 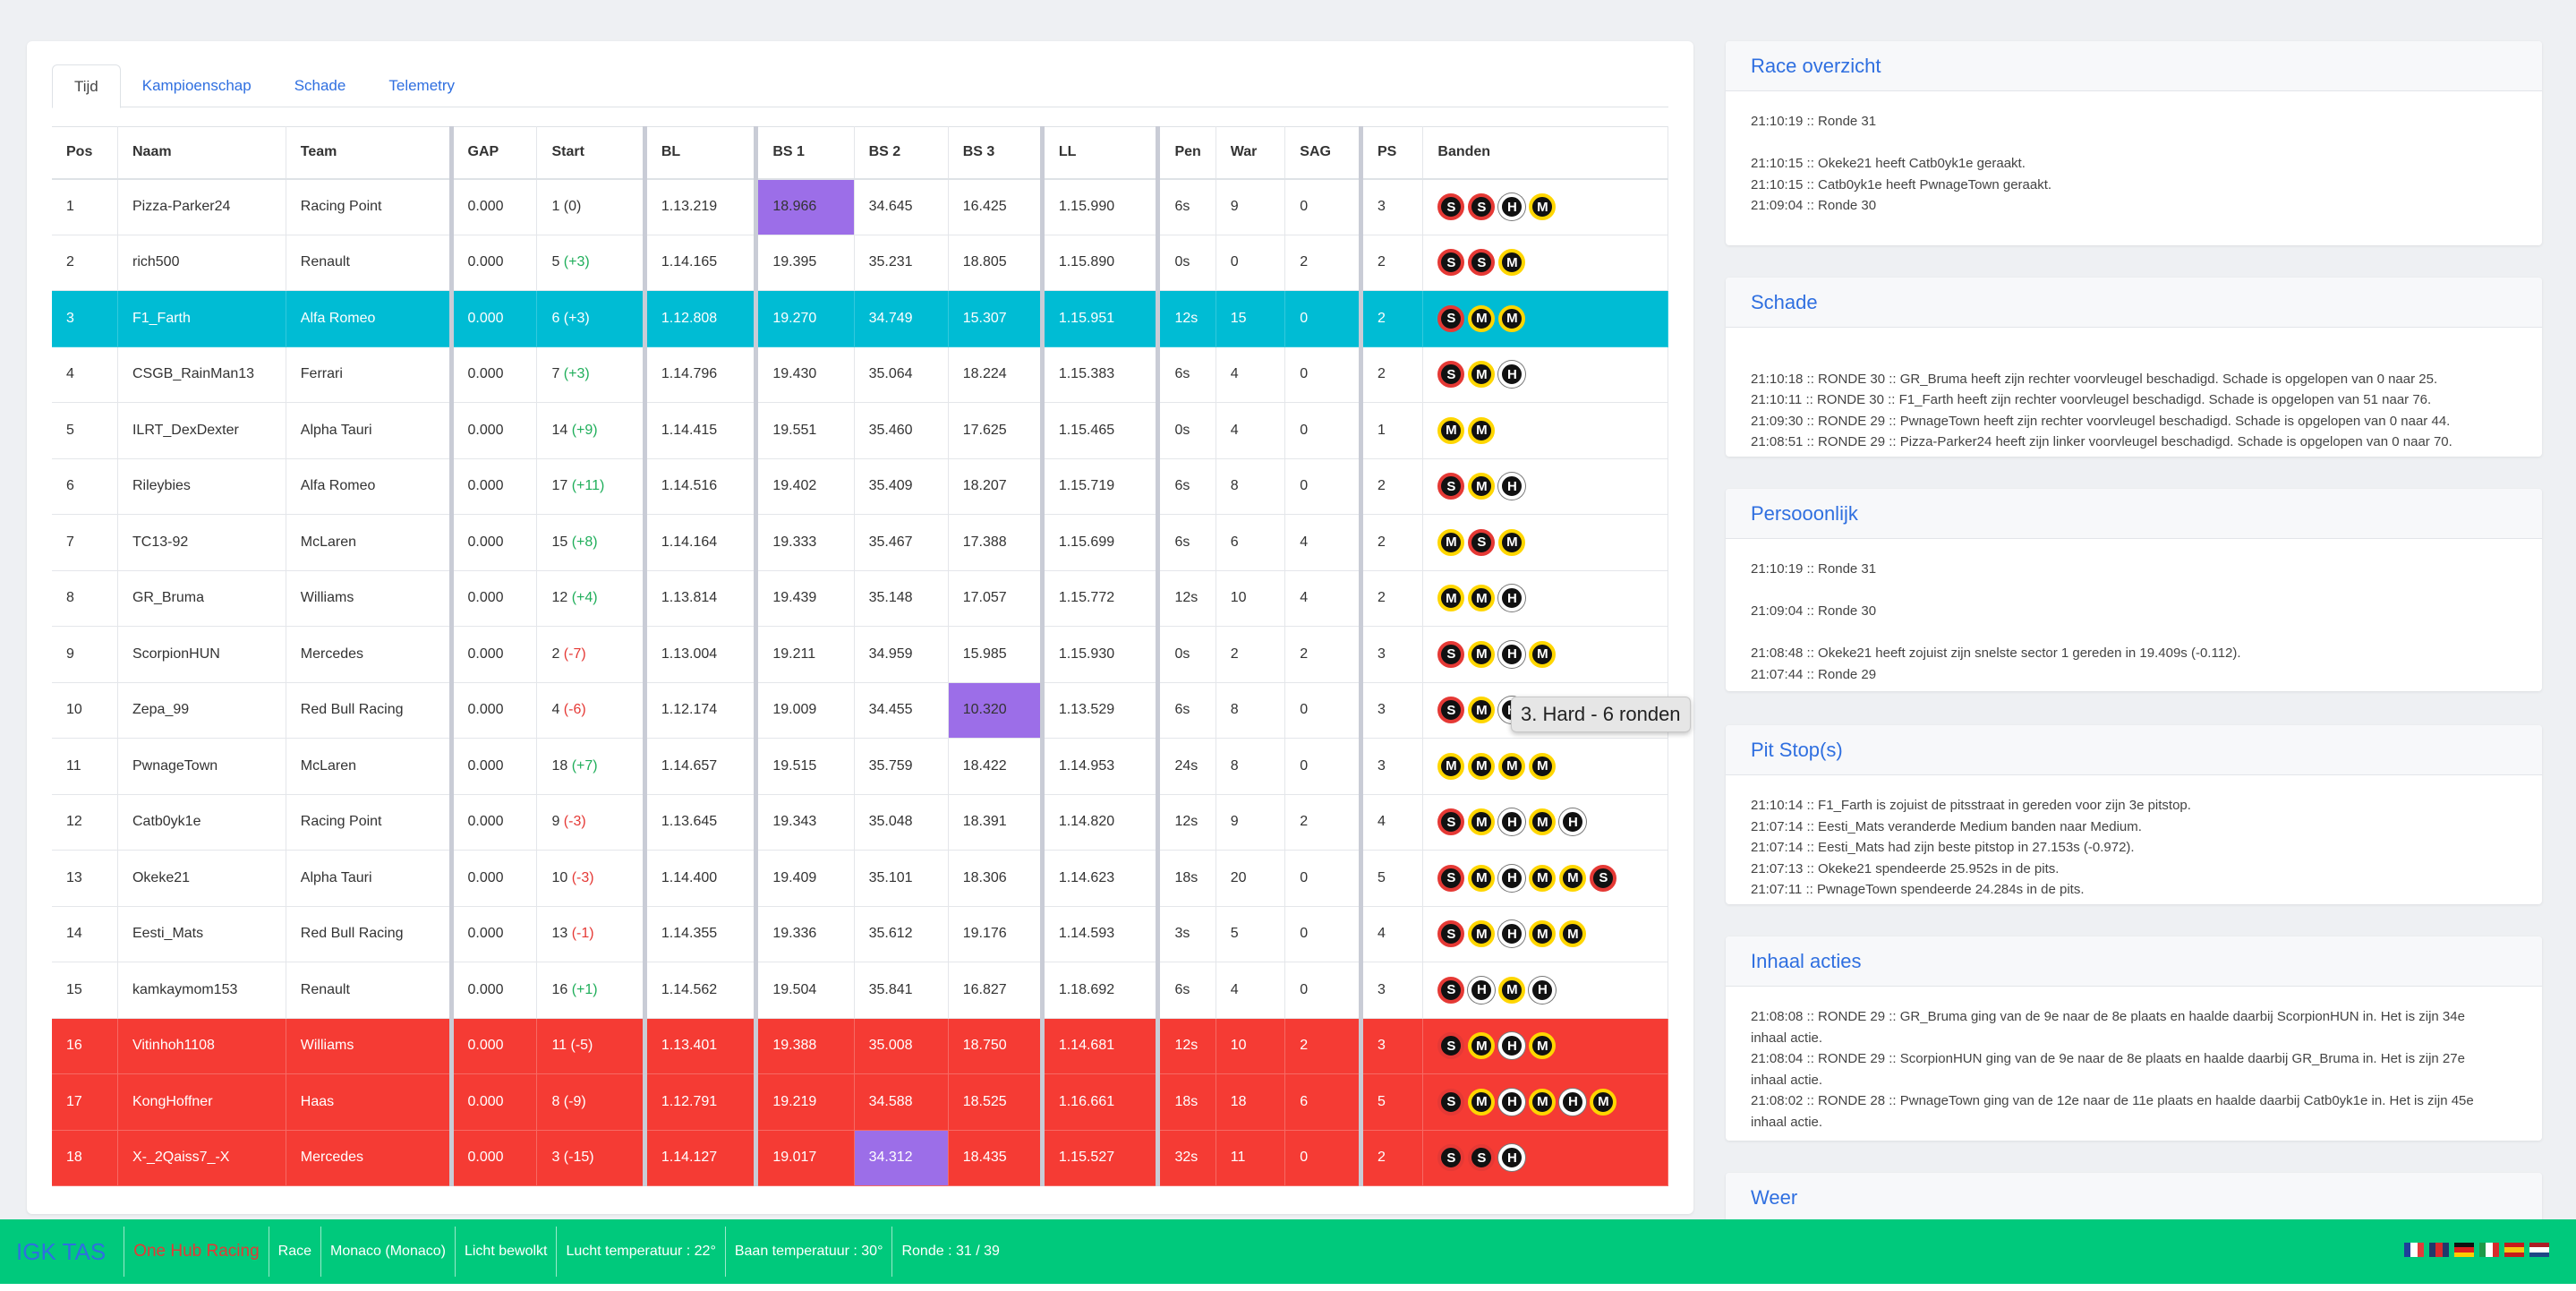 What do you see at coordinates (1392, 153) in the screenshot?
I see `col-ps: PS` at bounding box center [1392, 153].